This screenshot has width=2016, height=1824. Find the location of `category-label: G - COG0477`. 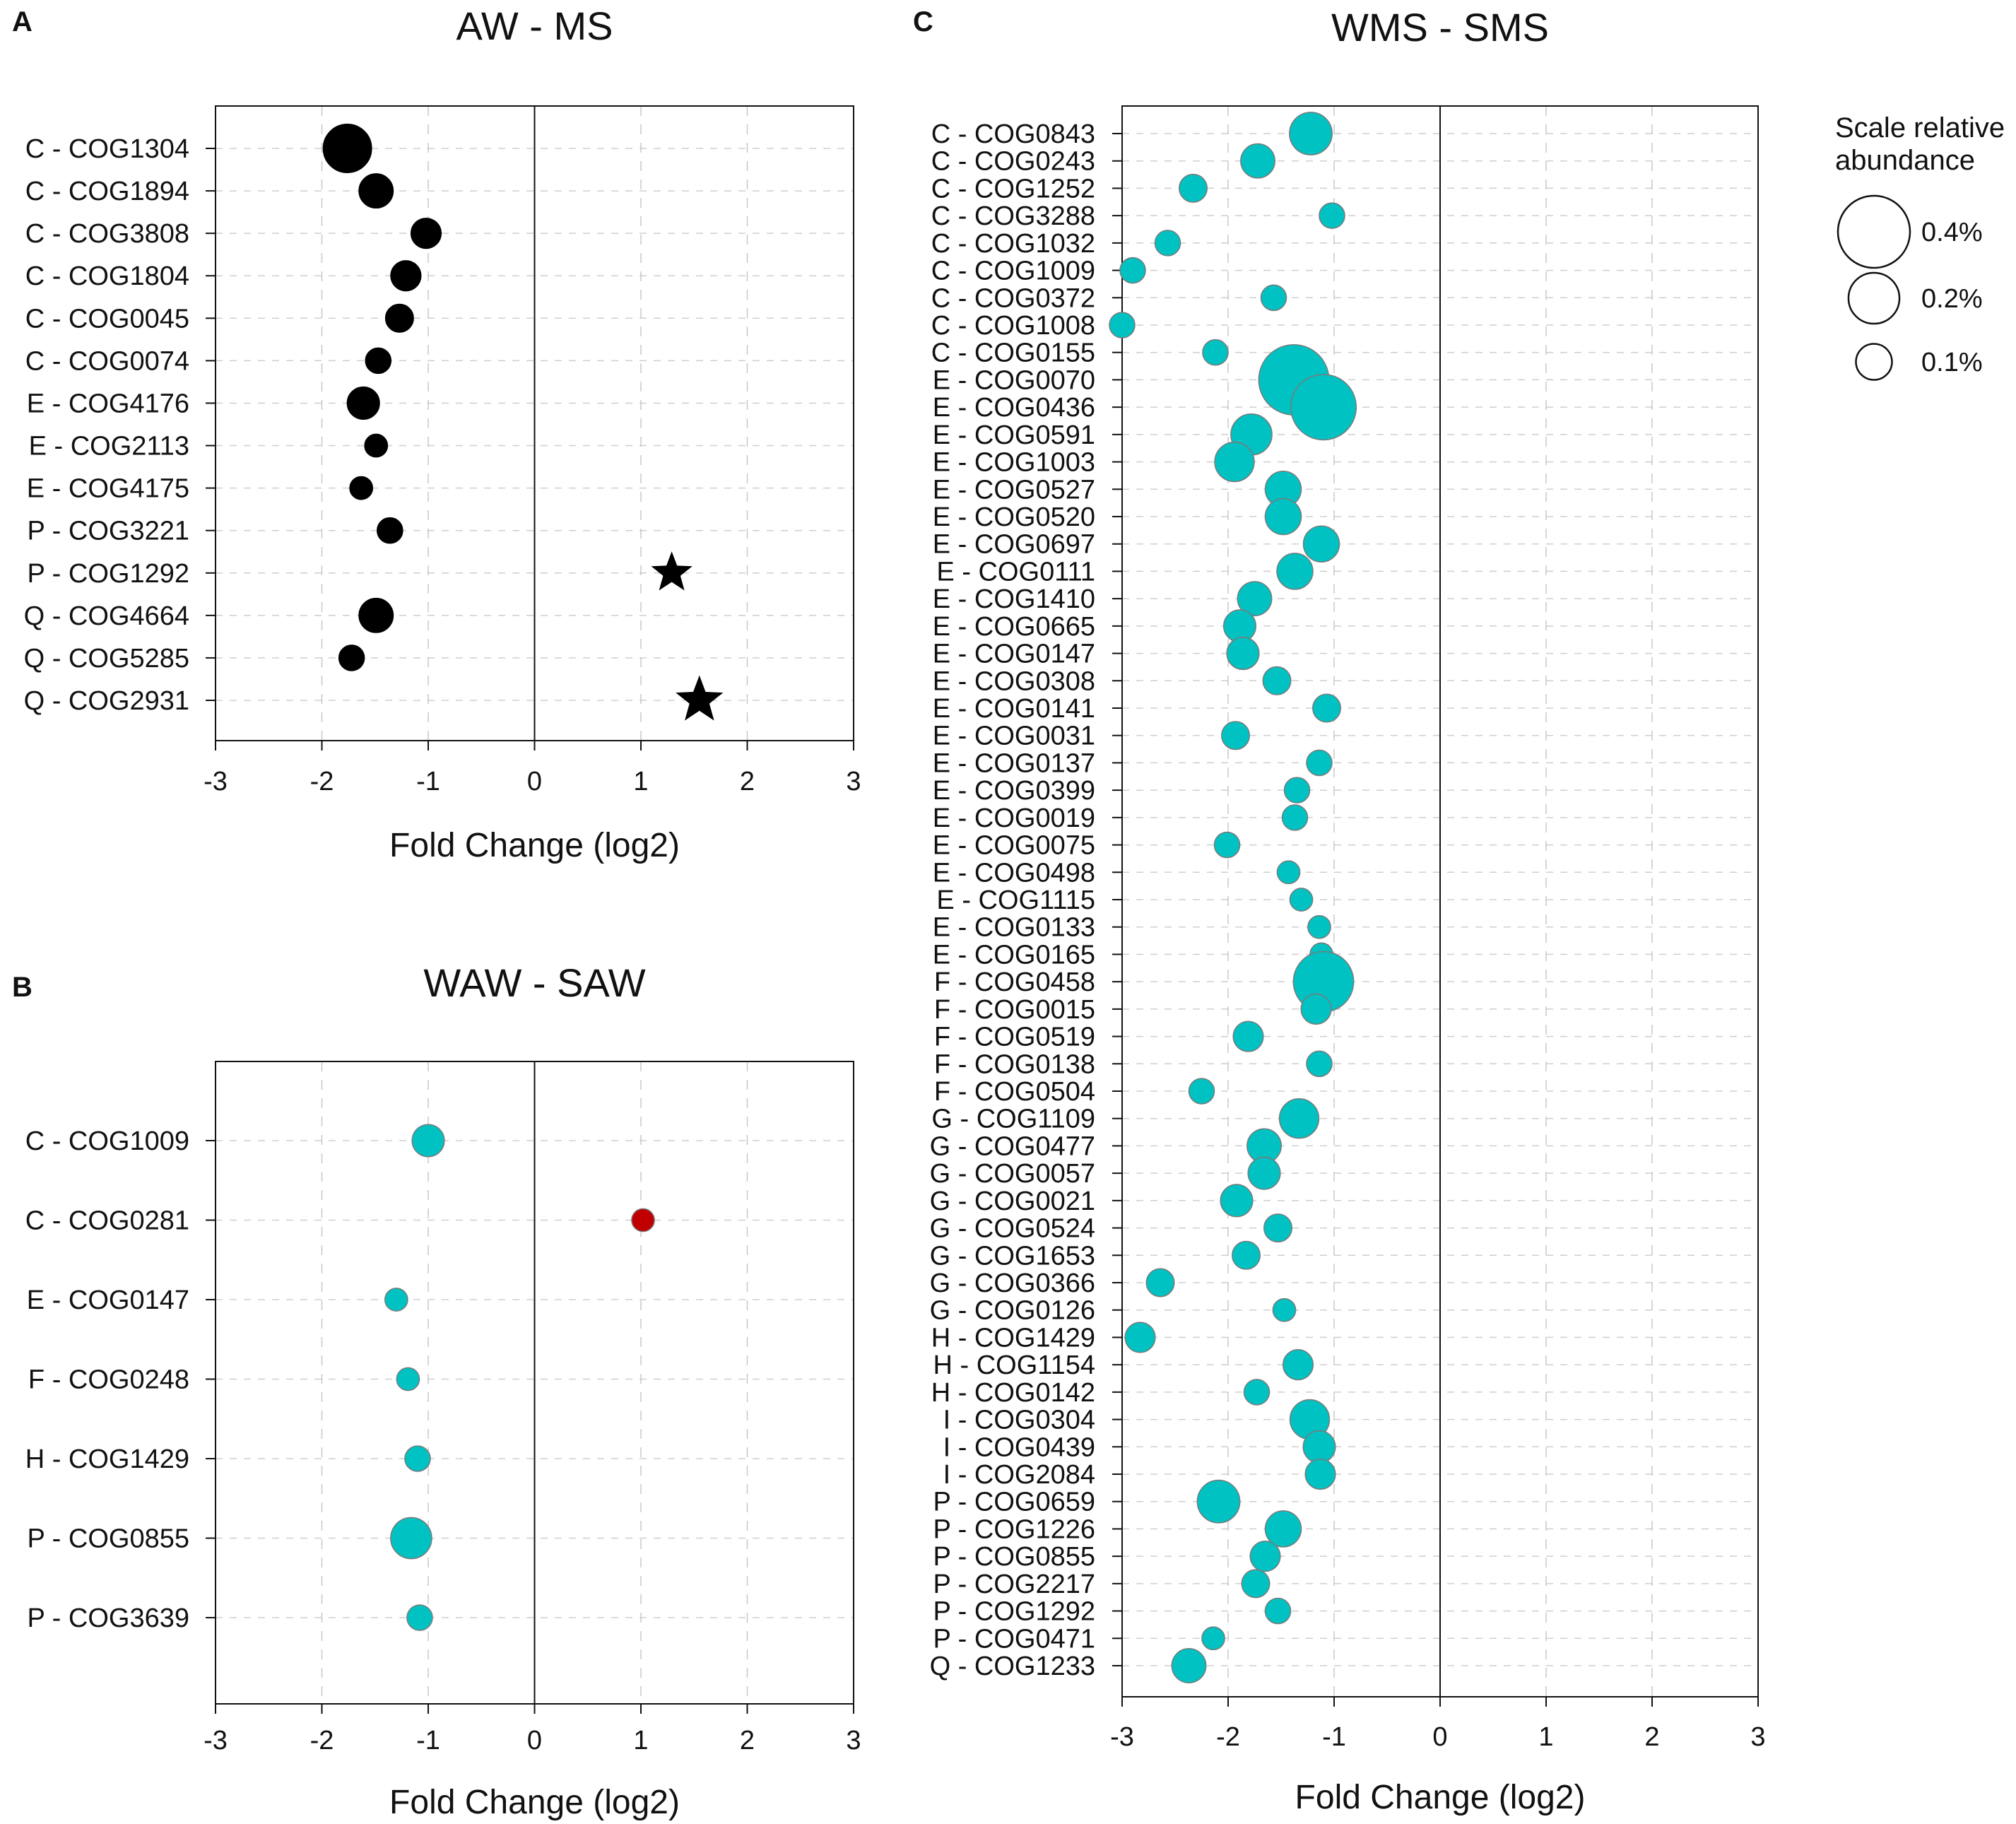

category-label: G - COG0477 is located at coordinates (1012, 1146).